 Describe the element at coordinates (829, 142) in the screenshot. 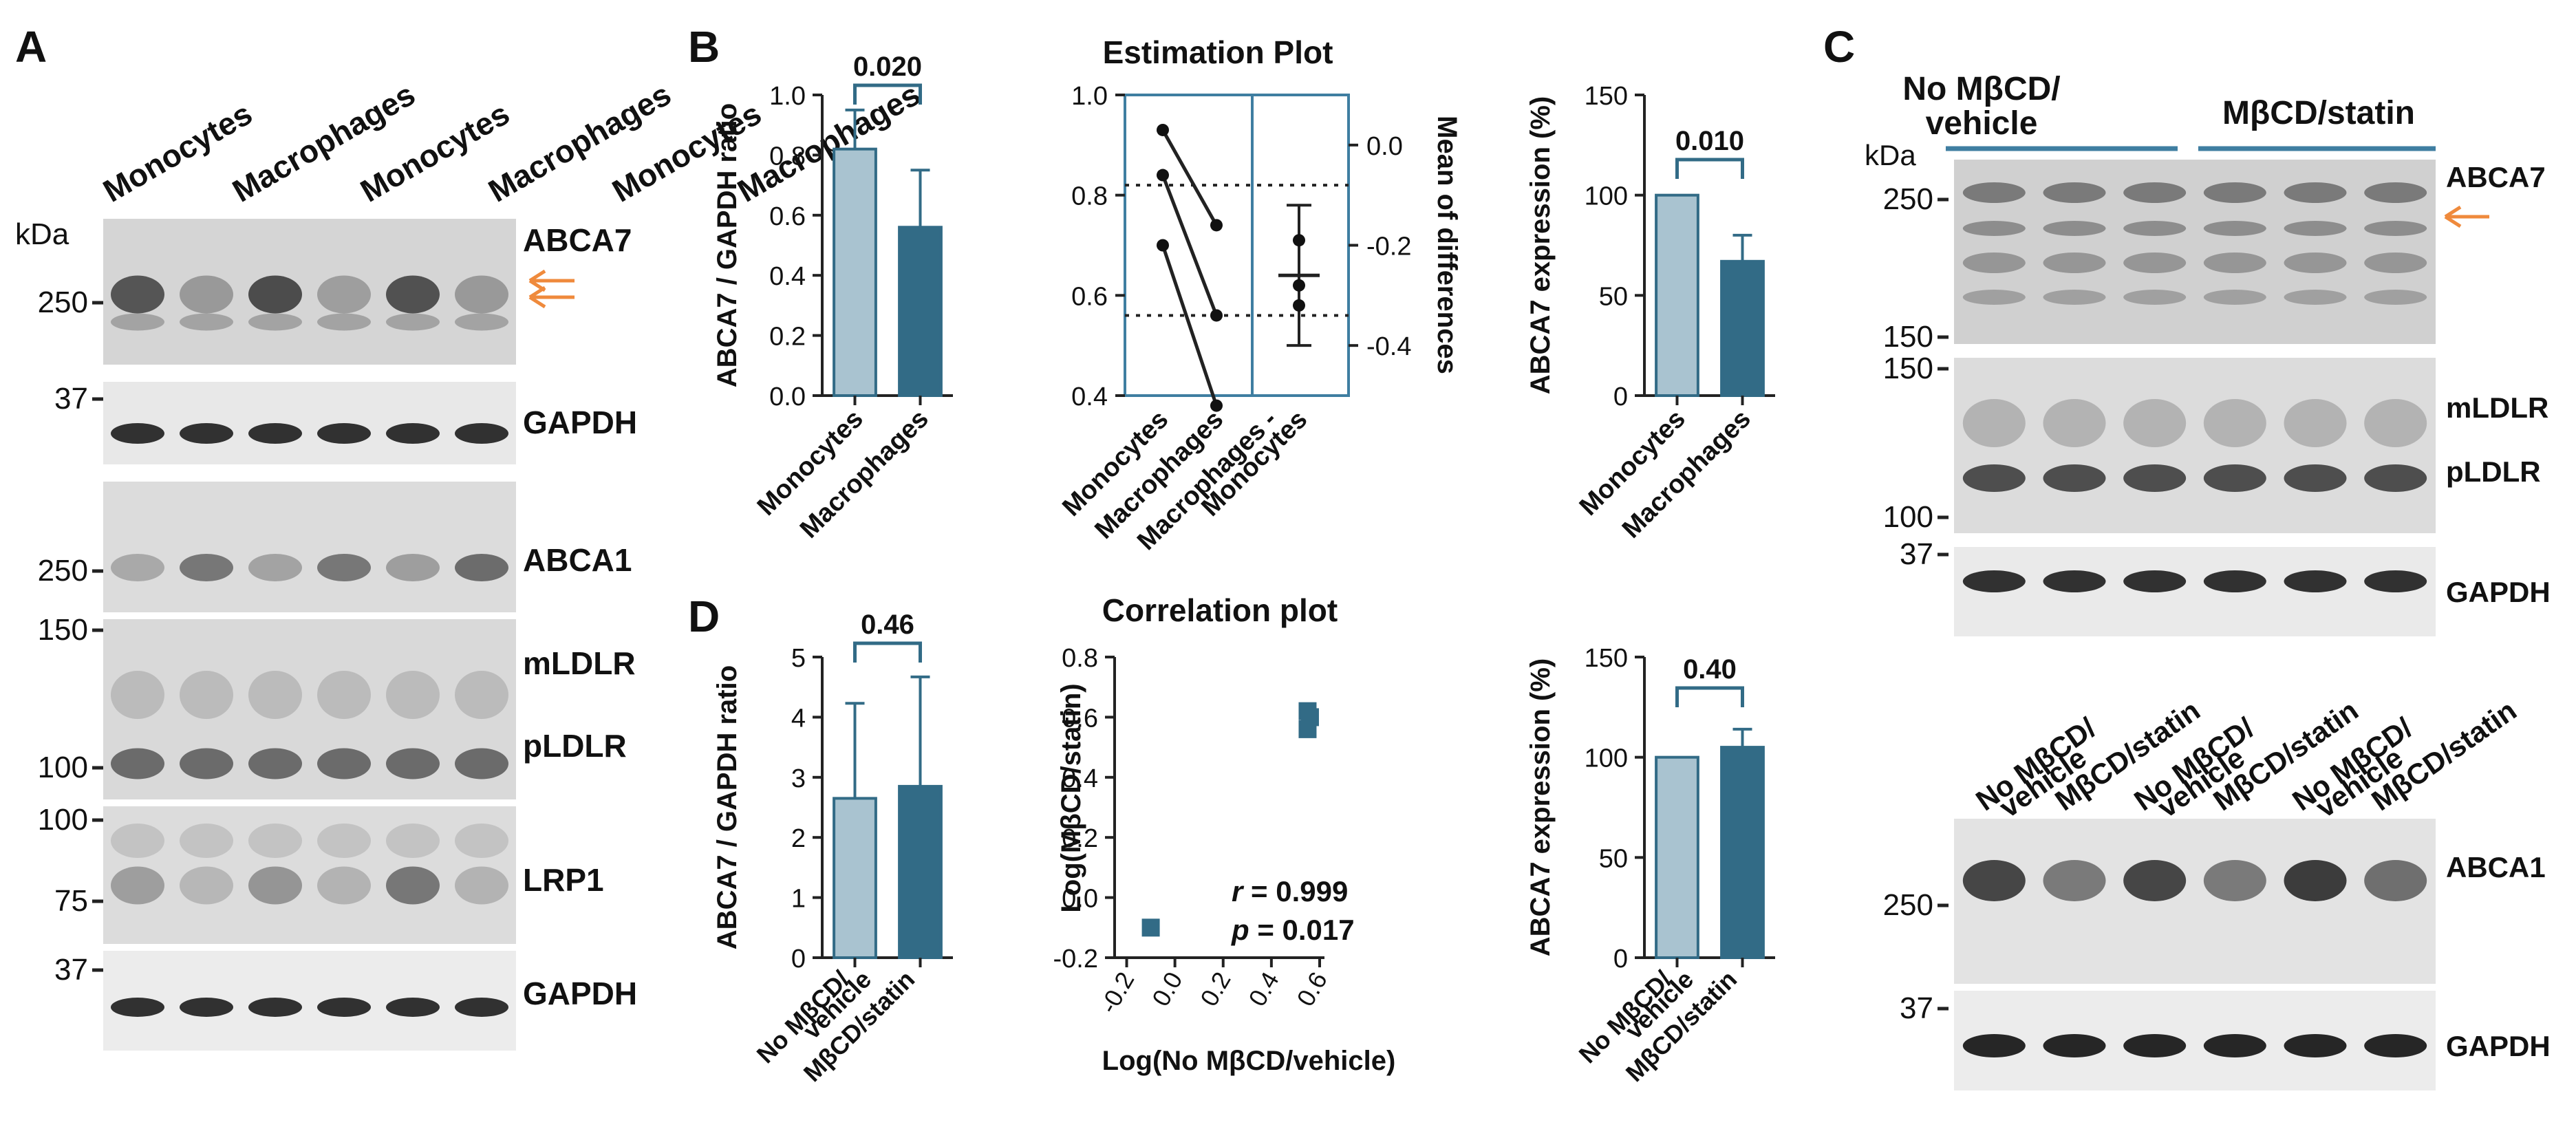

I see `lane-label-a: Macrophages` at that location.